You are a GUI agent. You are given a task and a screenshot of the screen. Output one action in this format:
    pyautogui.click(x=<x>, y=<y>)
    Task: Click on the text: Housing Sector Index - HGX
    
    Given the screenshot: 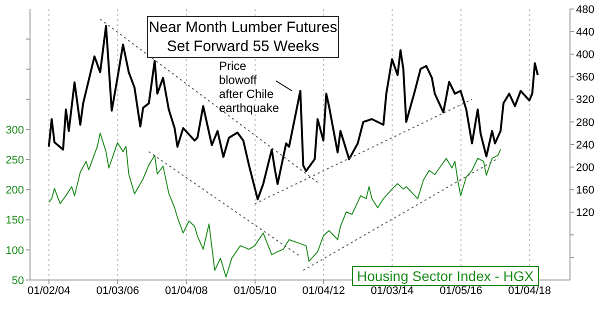 What is the action you would take?
    pyautogui.click(x=445, y=276)
    